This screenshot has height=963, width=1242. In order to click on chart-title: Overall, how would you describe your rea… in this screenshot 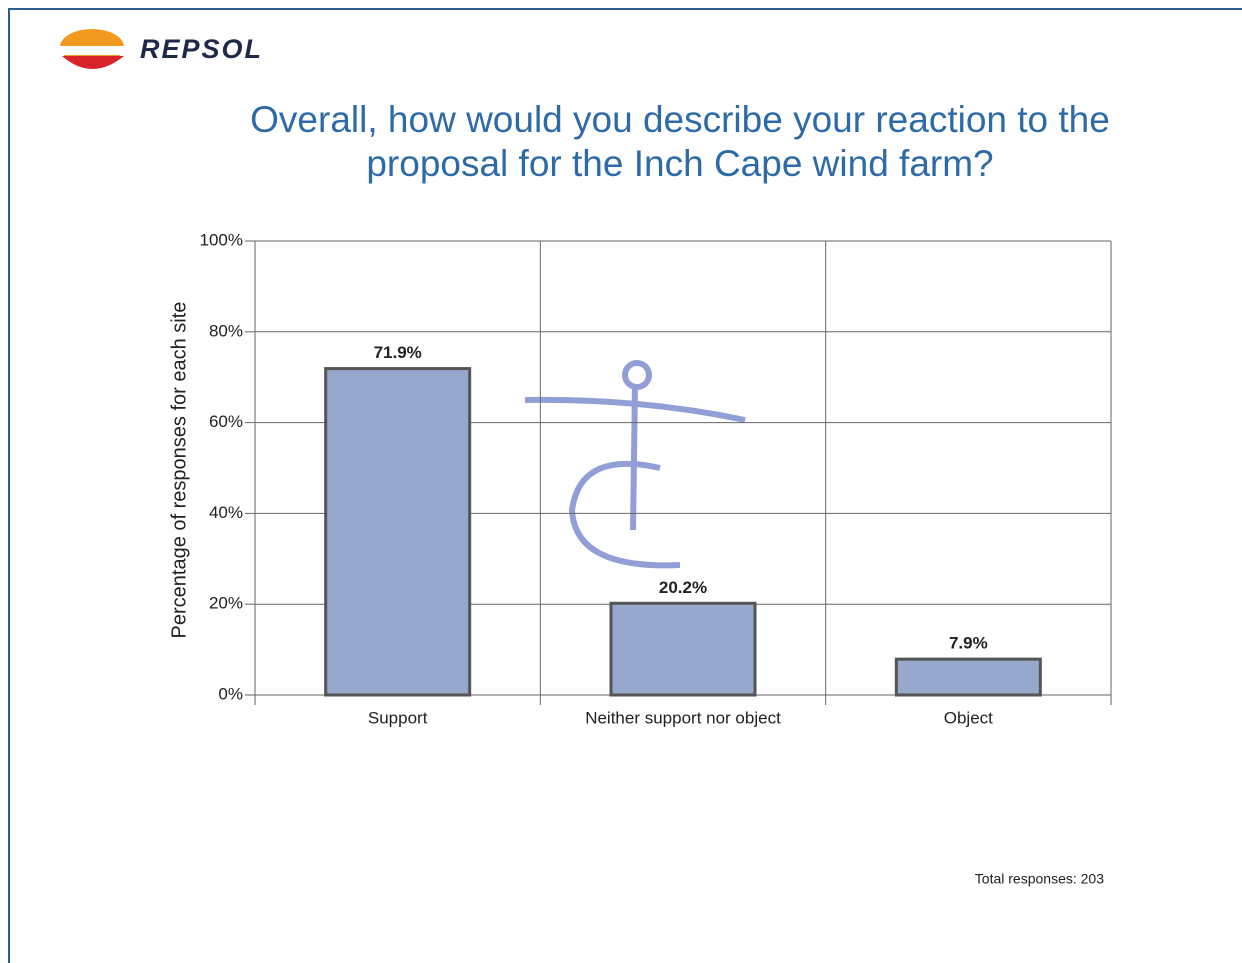, I will do `click(680, 141)`.